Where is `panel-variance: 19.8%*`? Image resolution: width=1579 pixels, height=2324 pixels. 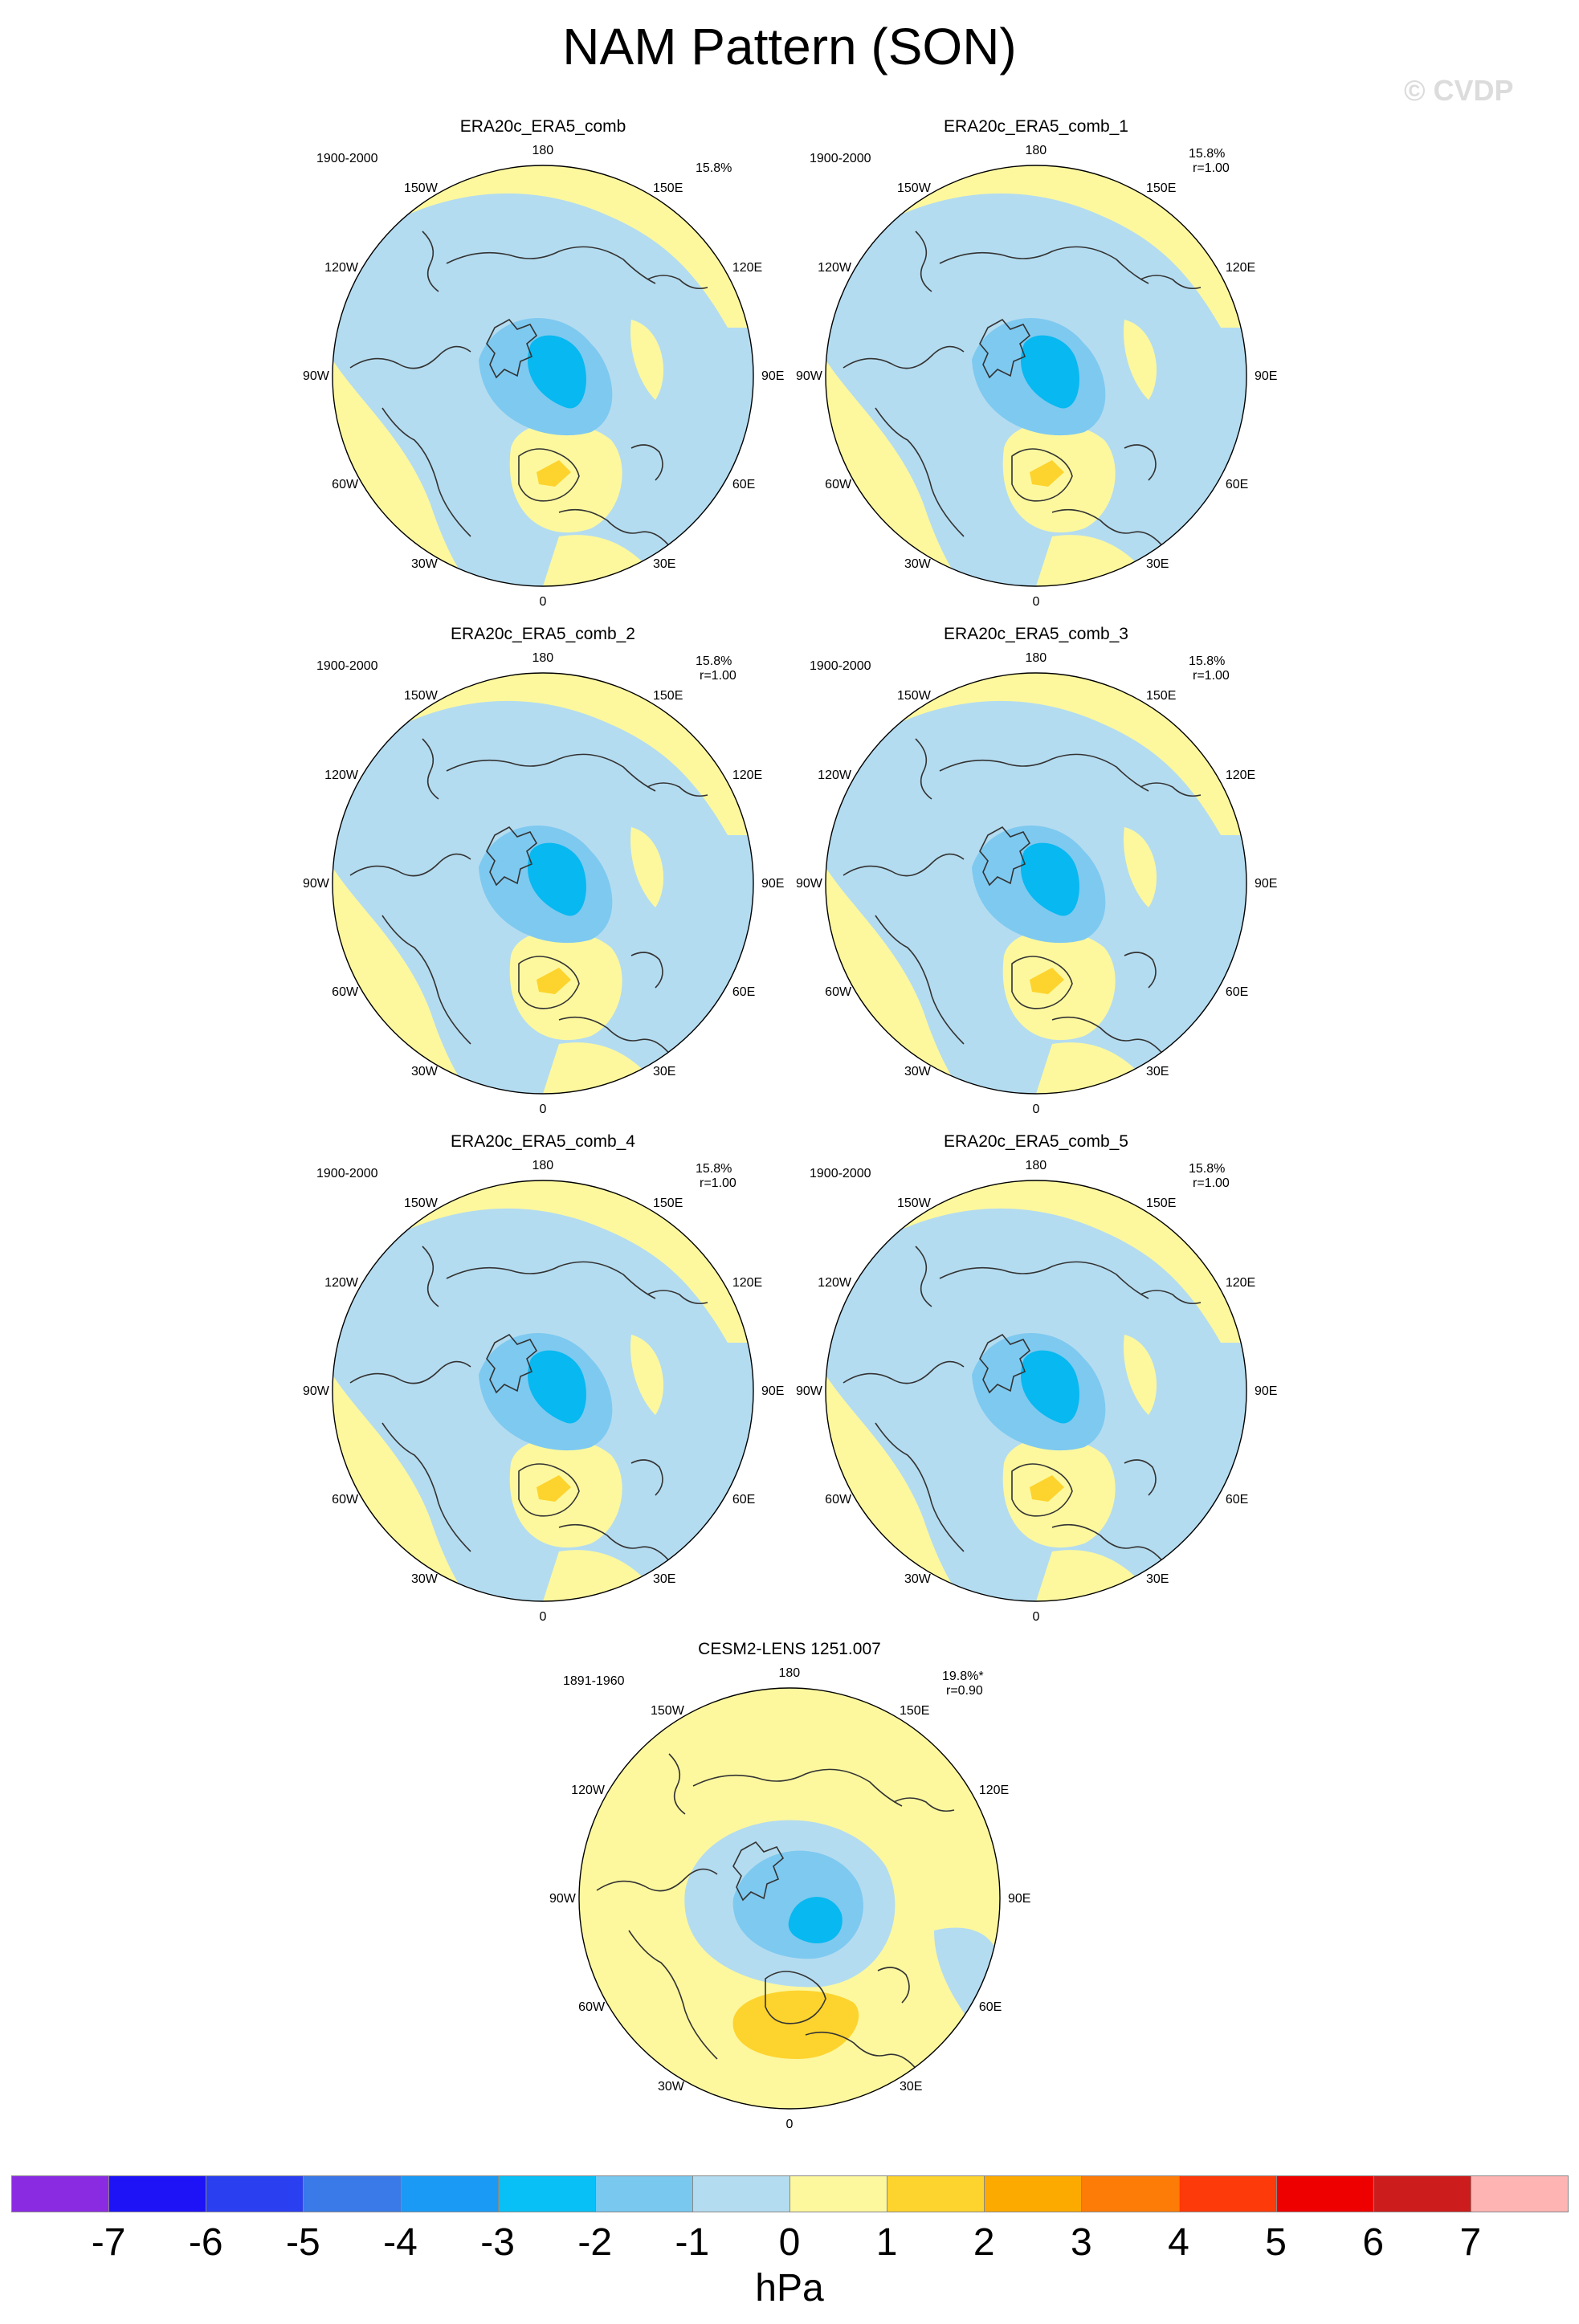
panel-variance: 19.8%* is located at coordinates (963, 1676).